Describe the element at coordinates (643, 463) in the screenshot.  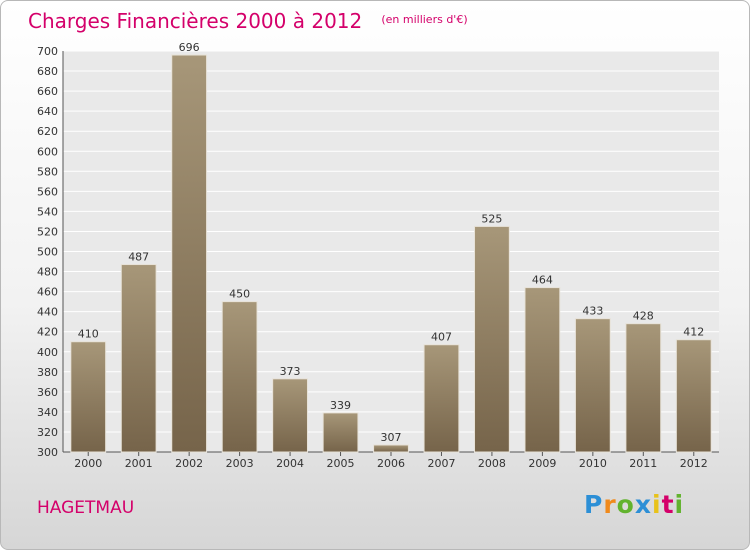
I see `x-tick-label: 2011` at that location.